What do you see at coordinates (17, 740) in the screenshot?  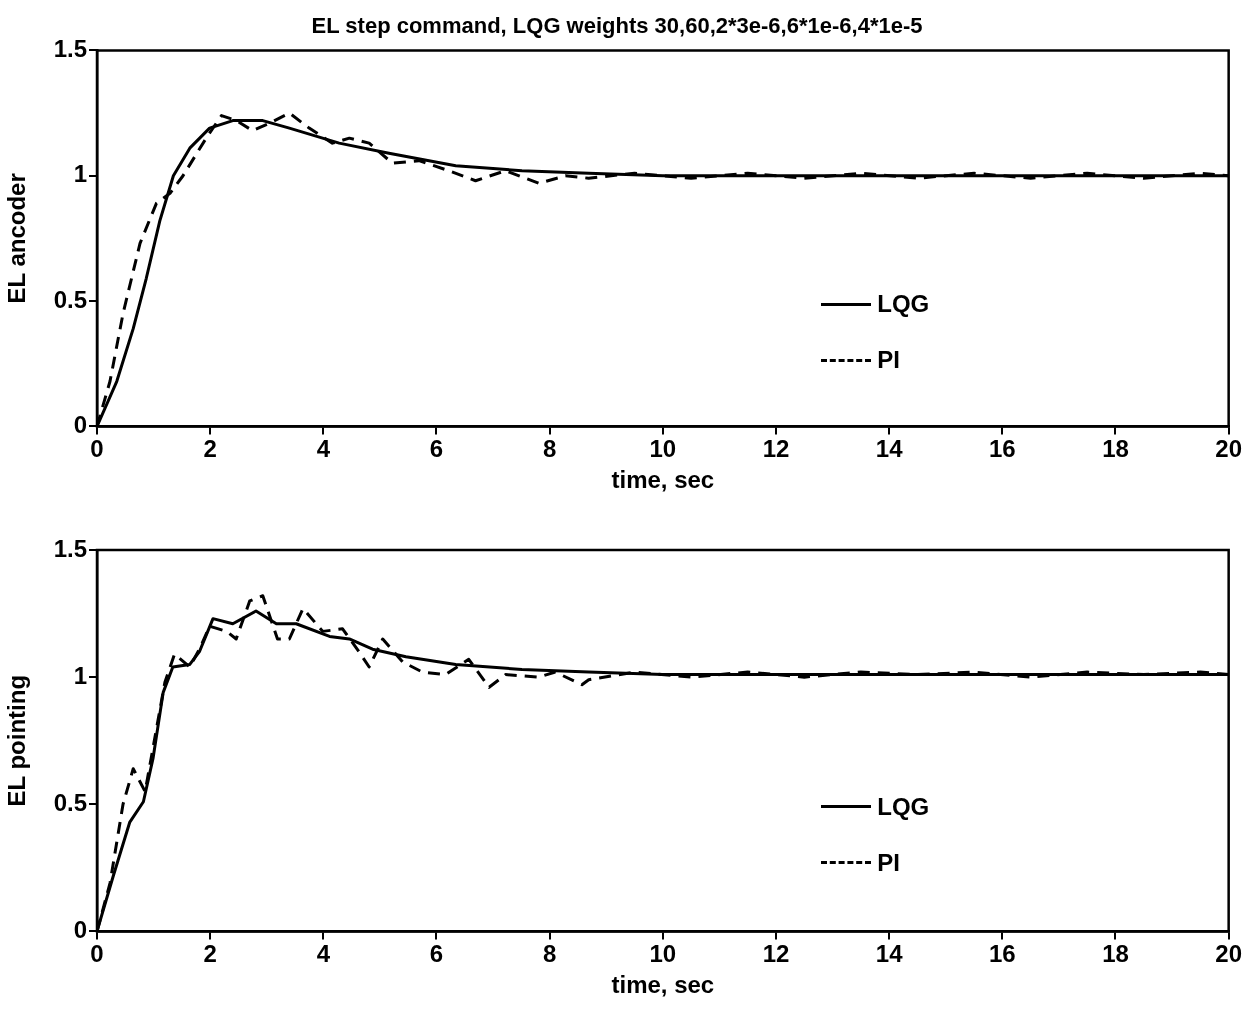 I see `y-axis-title: EL pointing` at bounding box center [17, 740].